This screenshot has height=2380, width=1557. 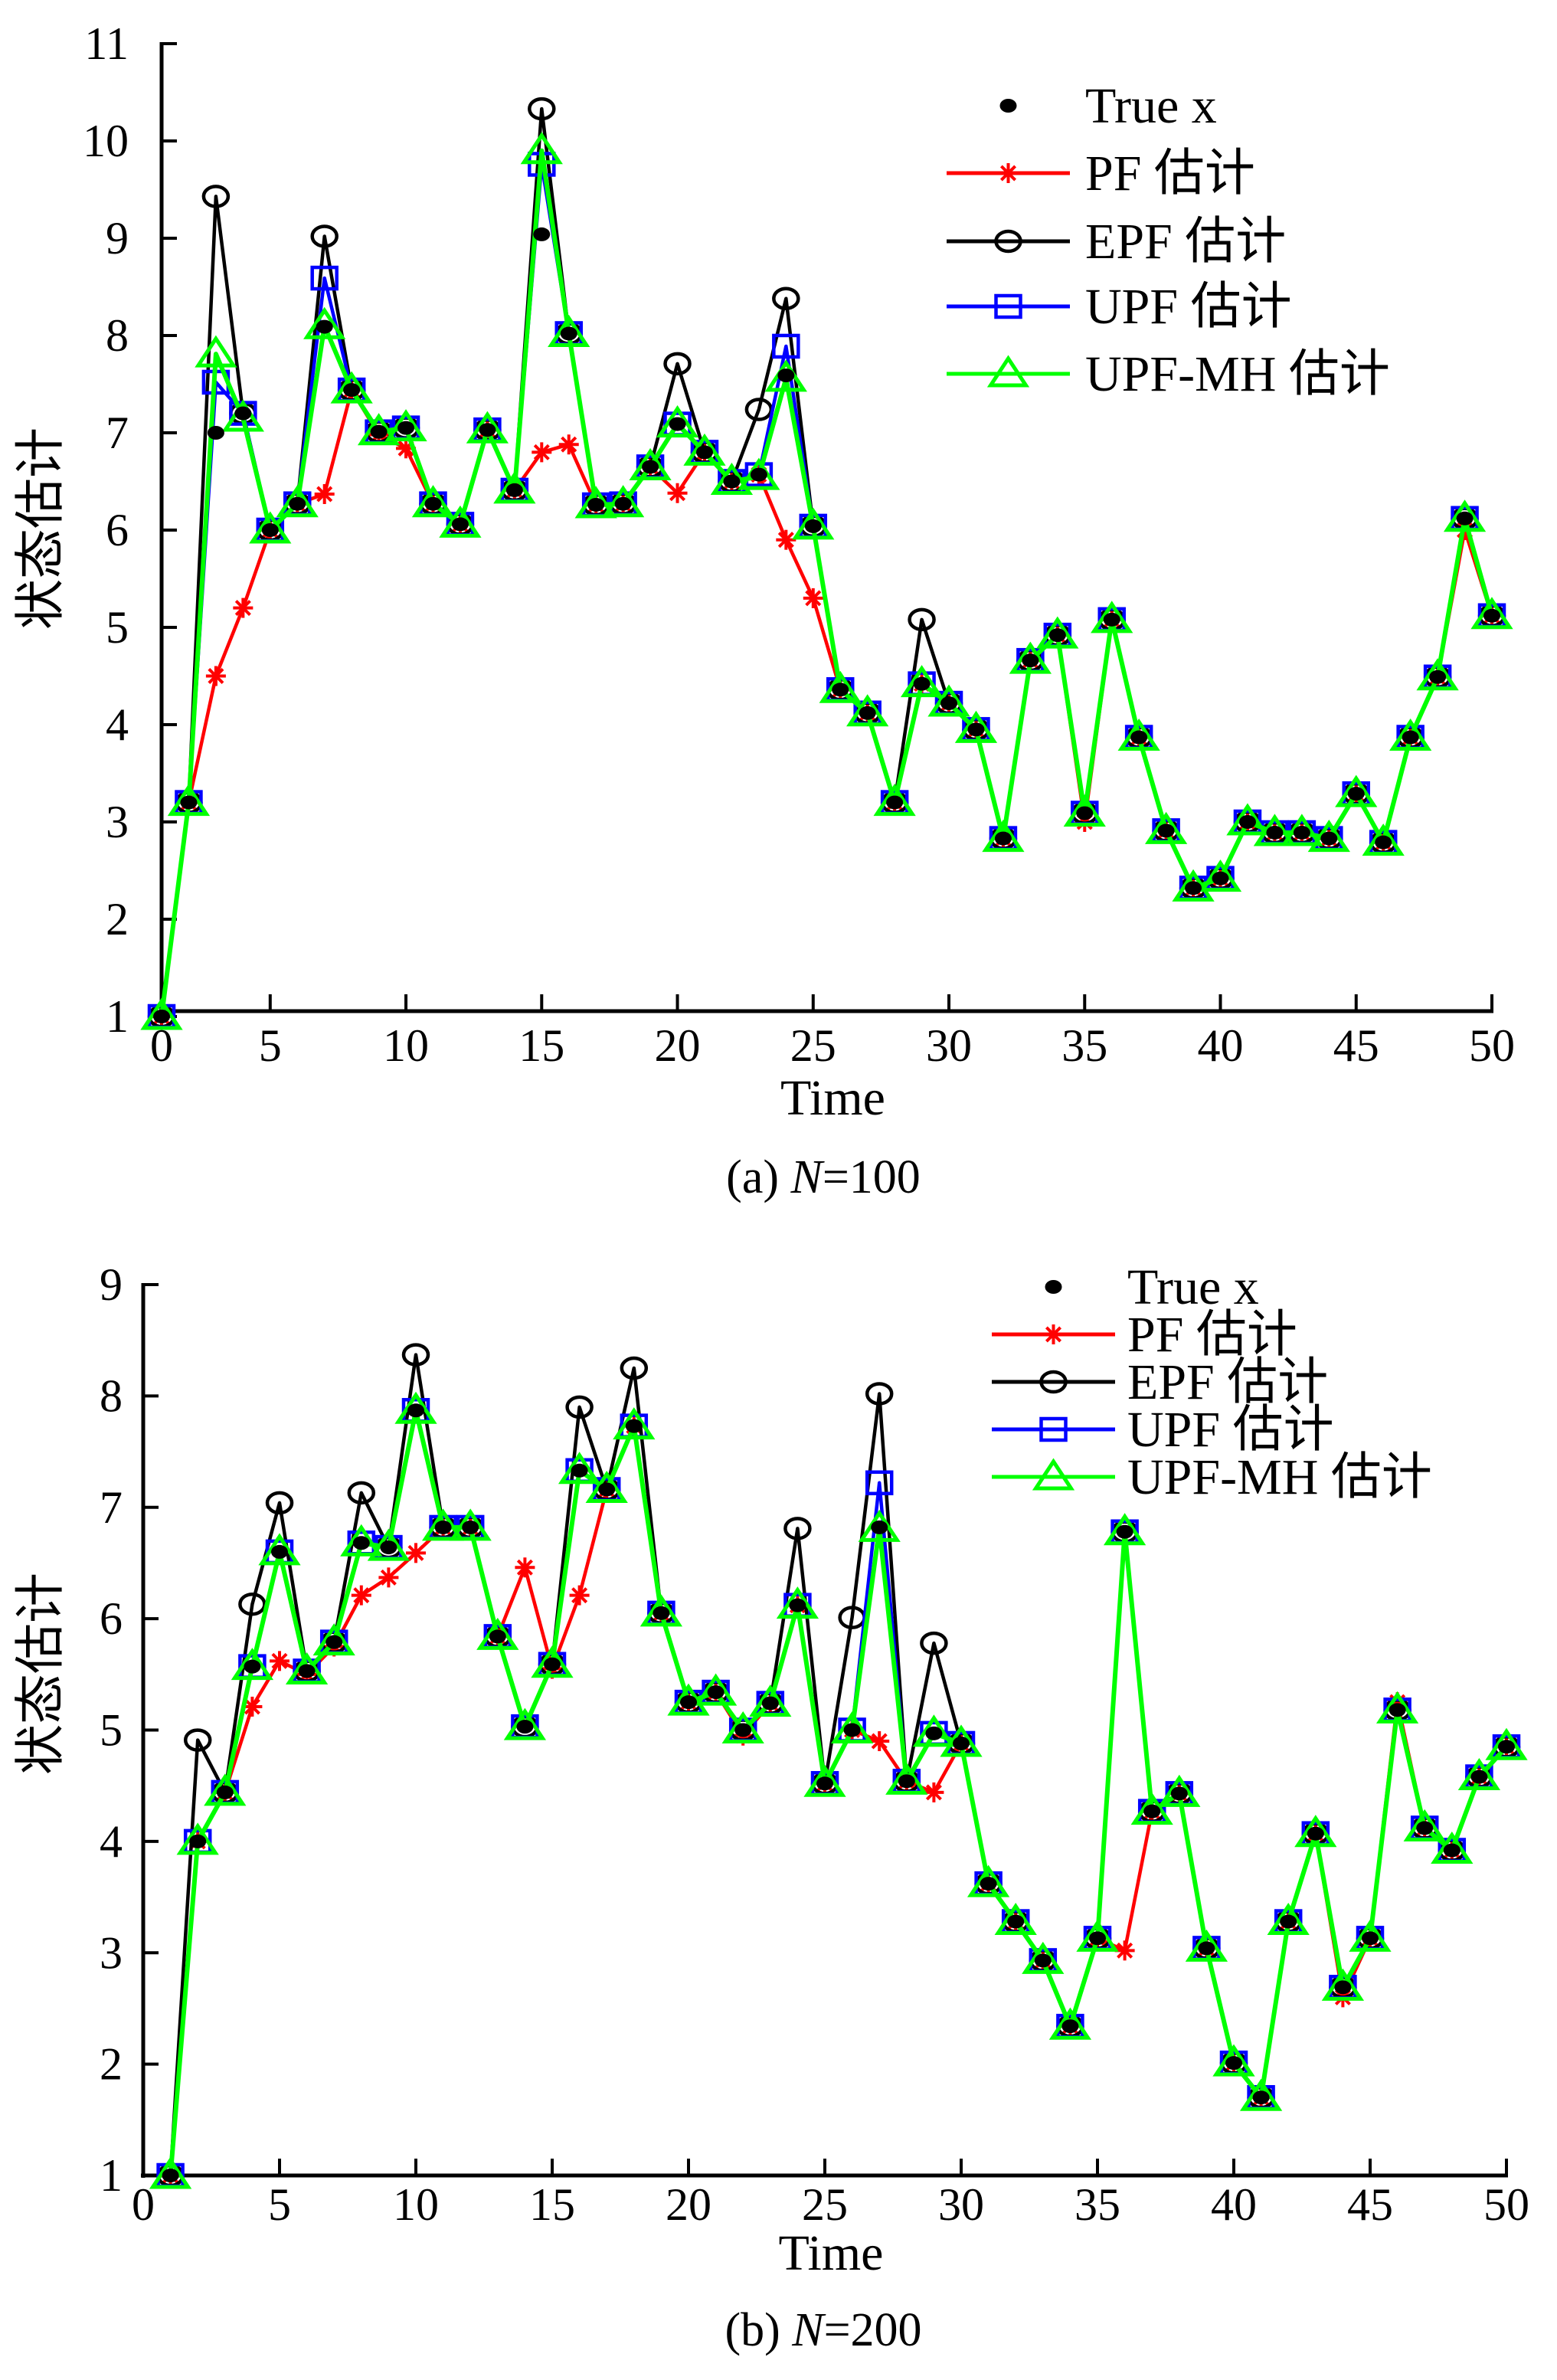 What do you see at coordinates (758, 2330) in the screenshot?
I see `caption-prefix: (b)` at bounding box center [758, 2330].